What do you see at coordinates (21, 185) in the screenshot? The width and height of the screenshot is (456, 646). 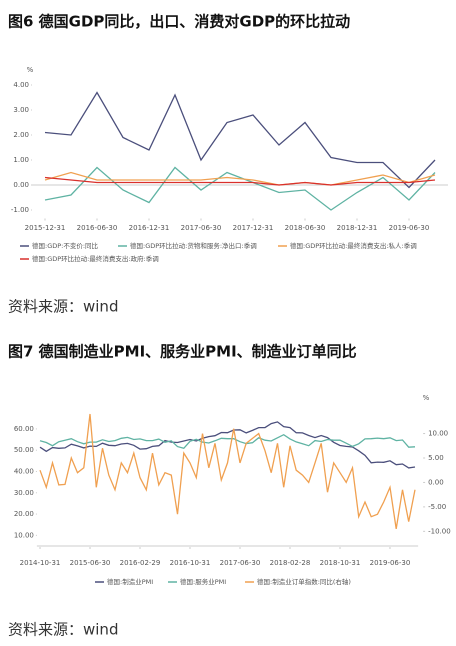 I see `y-tick-label: 0.00` at bounding box center [21, 185].